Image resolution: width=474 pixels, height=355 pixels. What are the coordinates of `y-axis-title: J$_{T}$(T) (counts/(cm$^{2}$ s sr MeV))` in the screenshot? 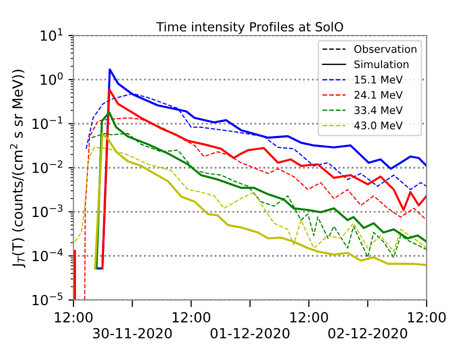 It's located at (18, 169).